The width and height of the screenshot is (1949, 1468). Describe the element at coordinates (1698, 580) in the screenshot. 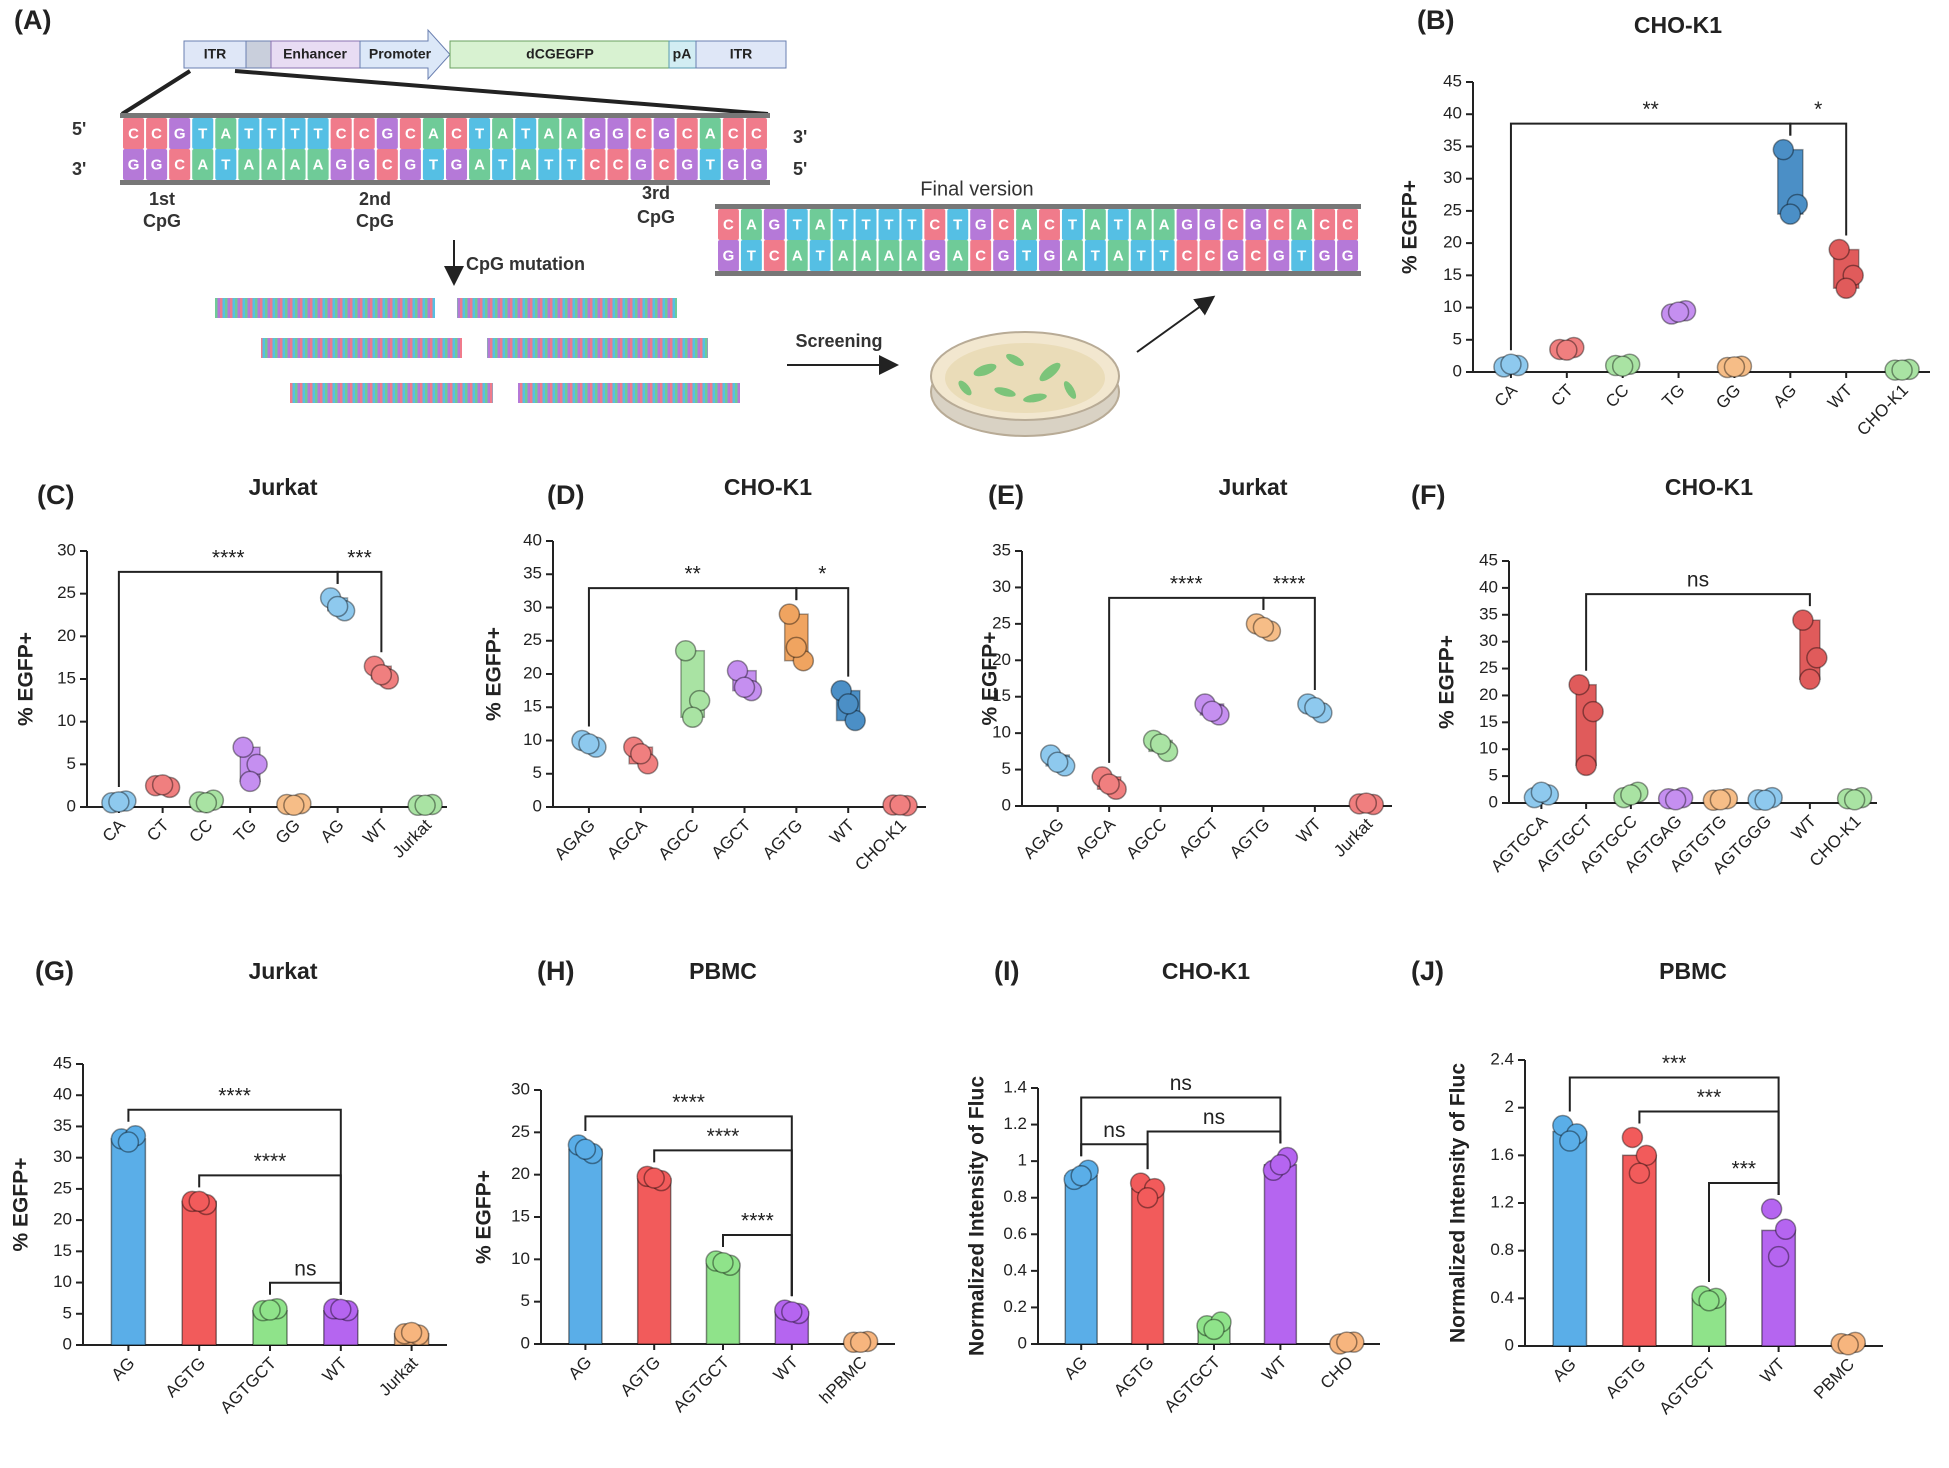

I see `significance-label: ns` at that location.